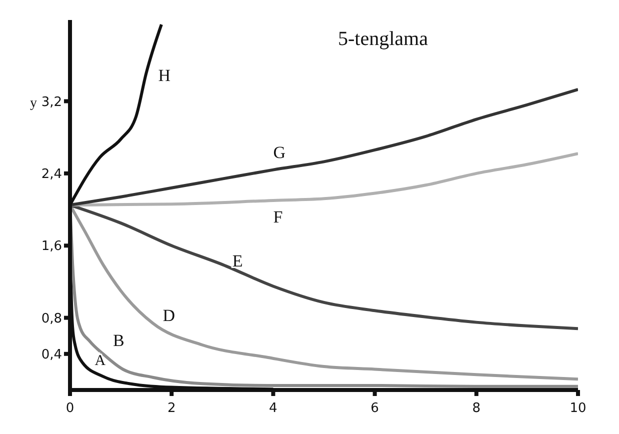 The width and height of the screenshot is (619, 434). Describe the element at coordinates (237, 261) in the screenshot. I see `series-label: E` at that location.